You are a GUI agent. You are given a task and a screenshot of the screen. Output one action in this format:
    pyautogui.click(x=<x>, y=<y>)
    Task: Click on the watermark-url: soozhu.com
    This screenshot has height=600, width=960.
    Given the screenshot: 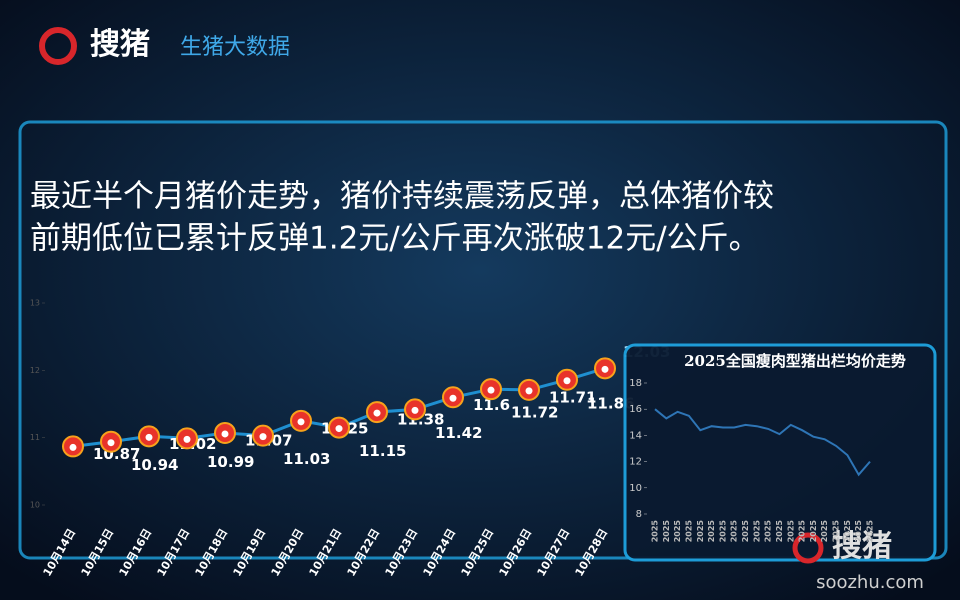 What is the action you would take?
    pyautogui.click(x=870, y=582)
    